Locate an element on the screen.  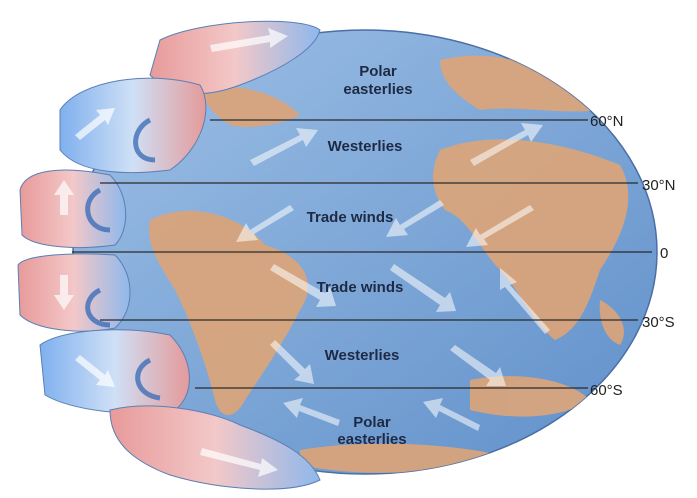
latitude-label: 30°S is located at coordinates (658, 322).